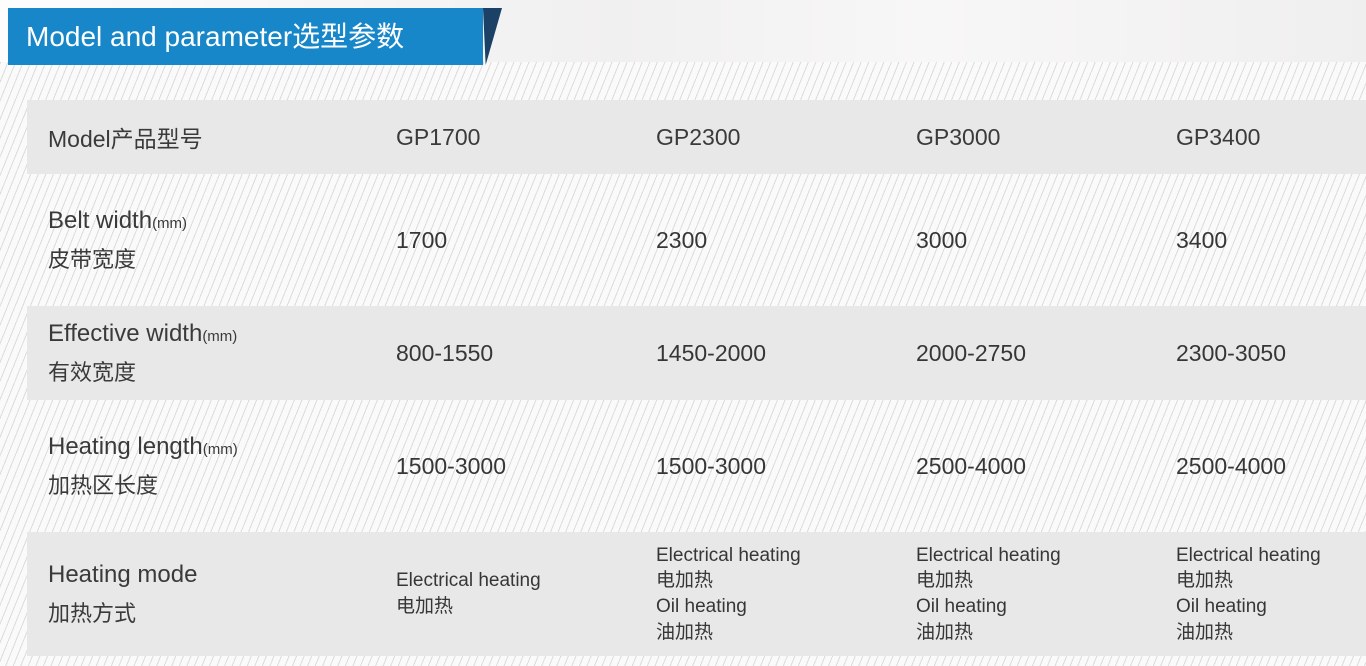 Image resolution: width=1366 pixels, height=666 pixels. Describe the element at coordinates (92, 613) in the screenshot. I see `row-label-line-zh: 加热方式` at that location.